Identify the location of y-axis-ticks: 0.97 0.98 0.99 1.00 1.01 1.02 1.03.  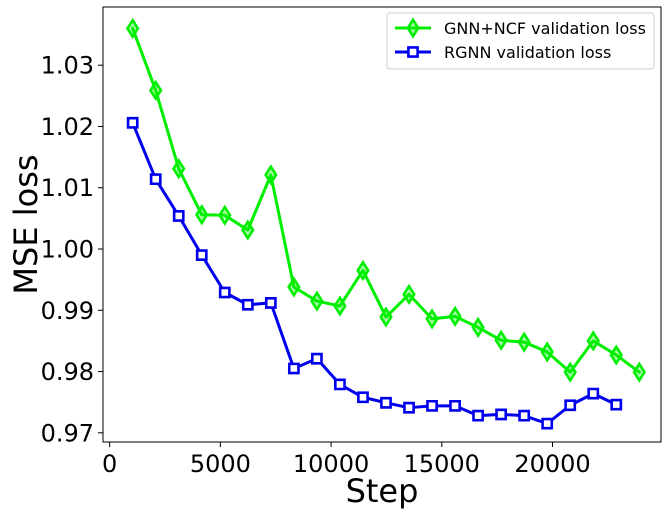
(72, 249).